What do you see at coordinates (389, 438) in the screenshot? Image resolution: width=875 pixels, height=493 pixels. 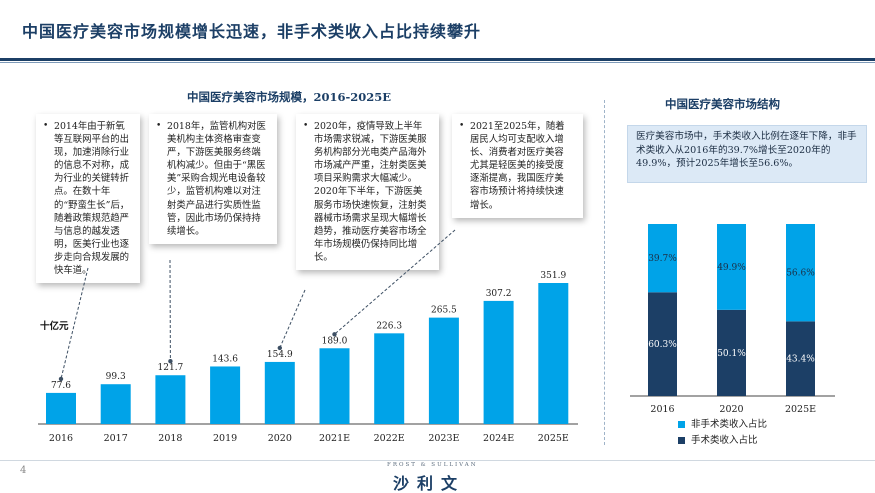 I see `x-tick-label: 2022E` at bounding box center [389, 438].